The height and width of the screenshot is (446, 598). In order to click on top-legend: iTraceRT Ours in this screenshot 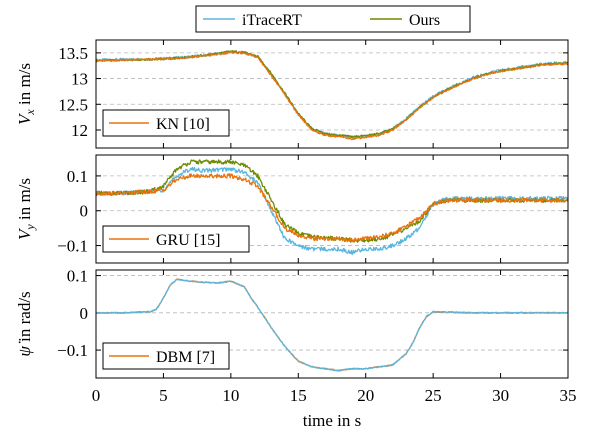, I will do `click(333, 19)`.